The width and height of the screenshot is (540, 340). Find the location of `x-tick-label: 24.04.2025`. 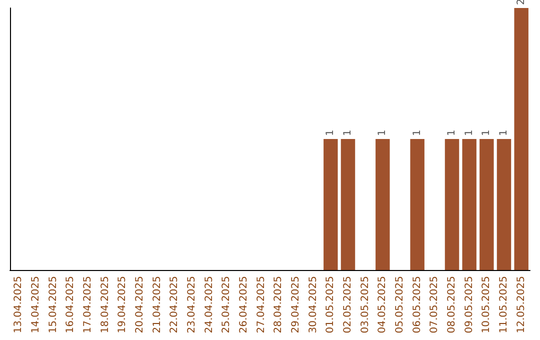

x-tick-label: 24.04.2025 is located at coordinates (209, 305).